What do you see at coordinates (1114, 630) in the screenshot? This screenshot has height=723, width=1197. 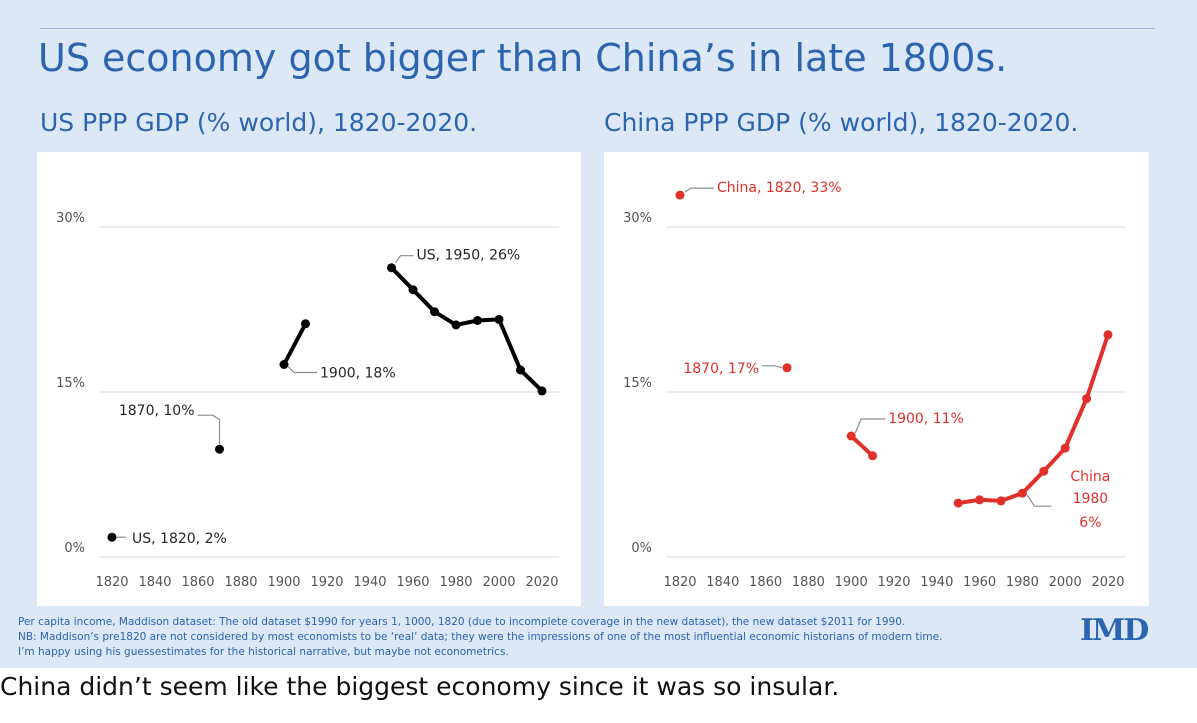 I see `imd-logo: IMD` at bounding box center [1114, 630].